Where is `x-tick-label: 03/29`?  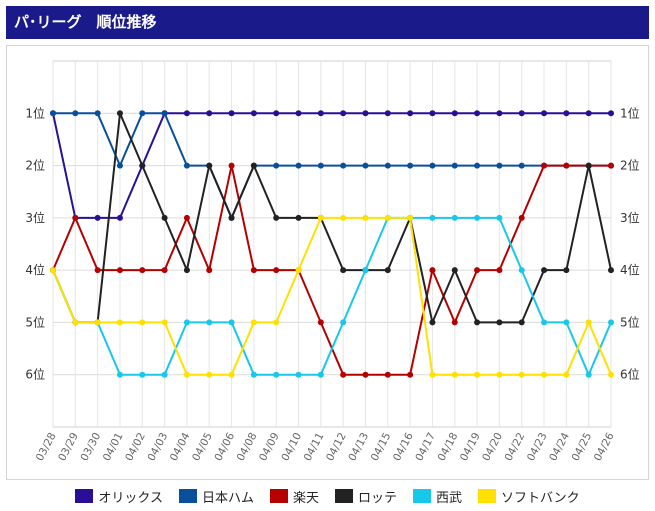
x-tick-label: 03/29 is located at coordinates (68, 447).